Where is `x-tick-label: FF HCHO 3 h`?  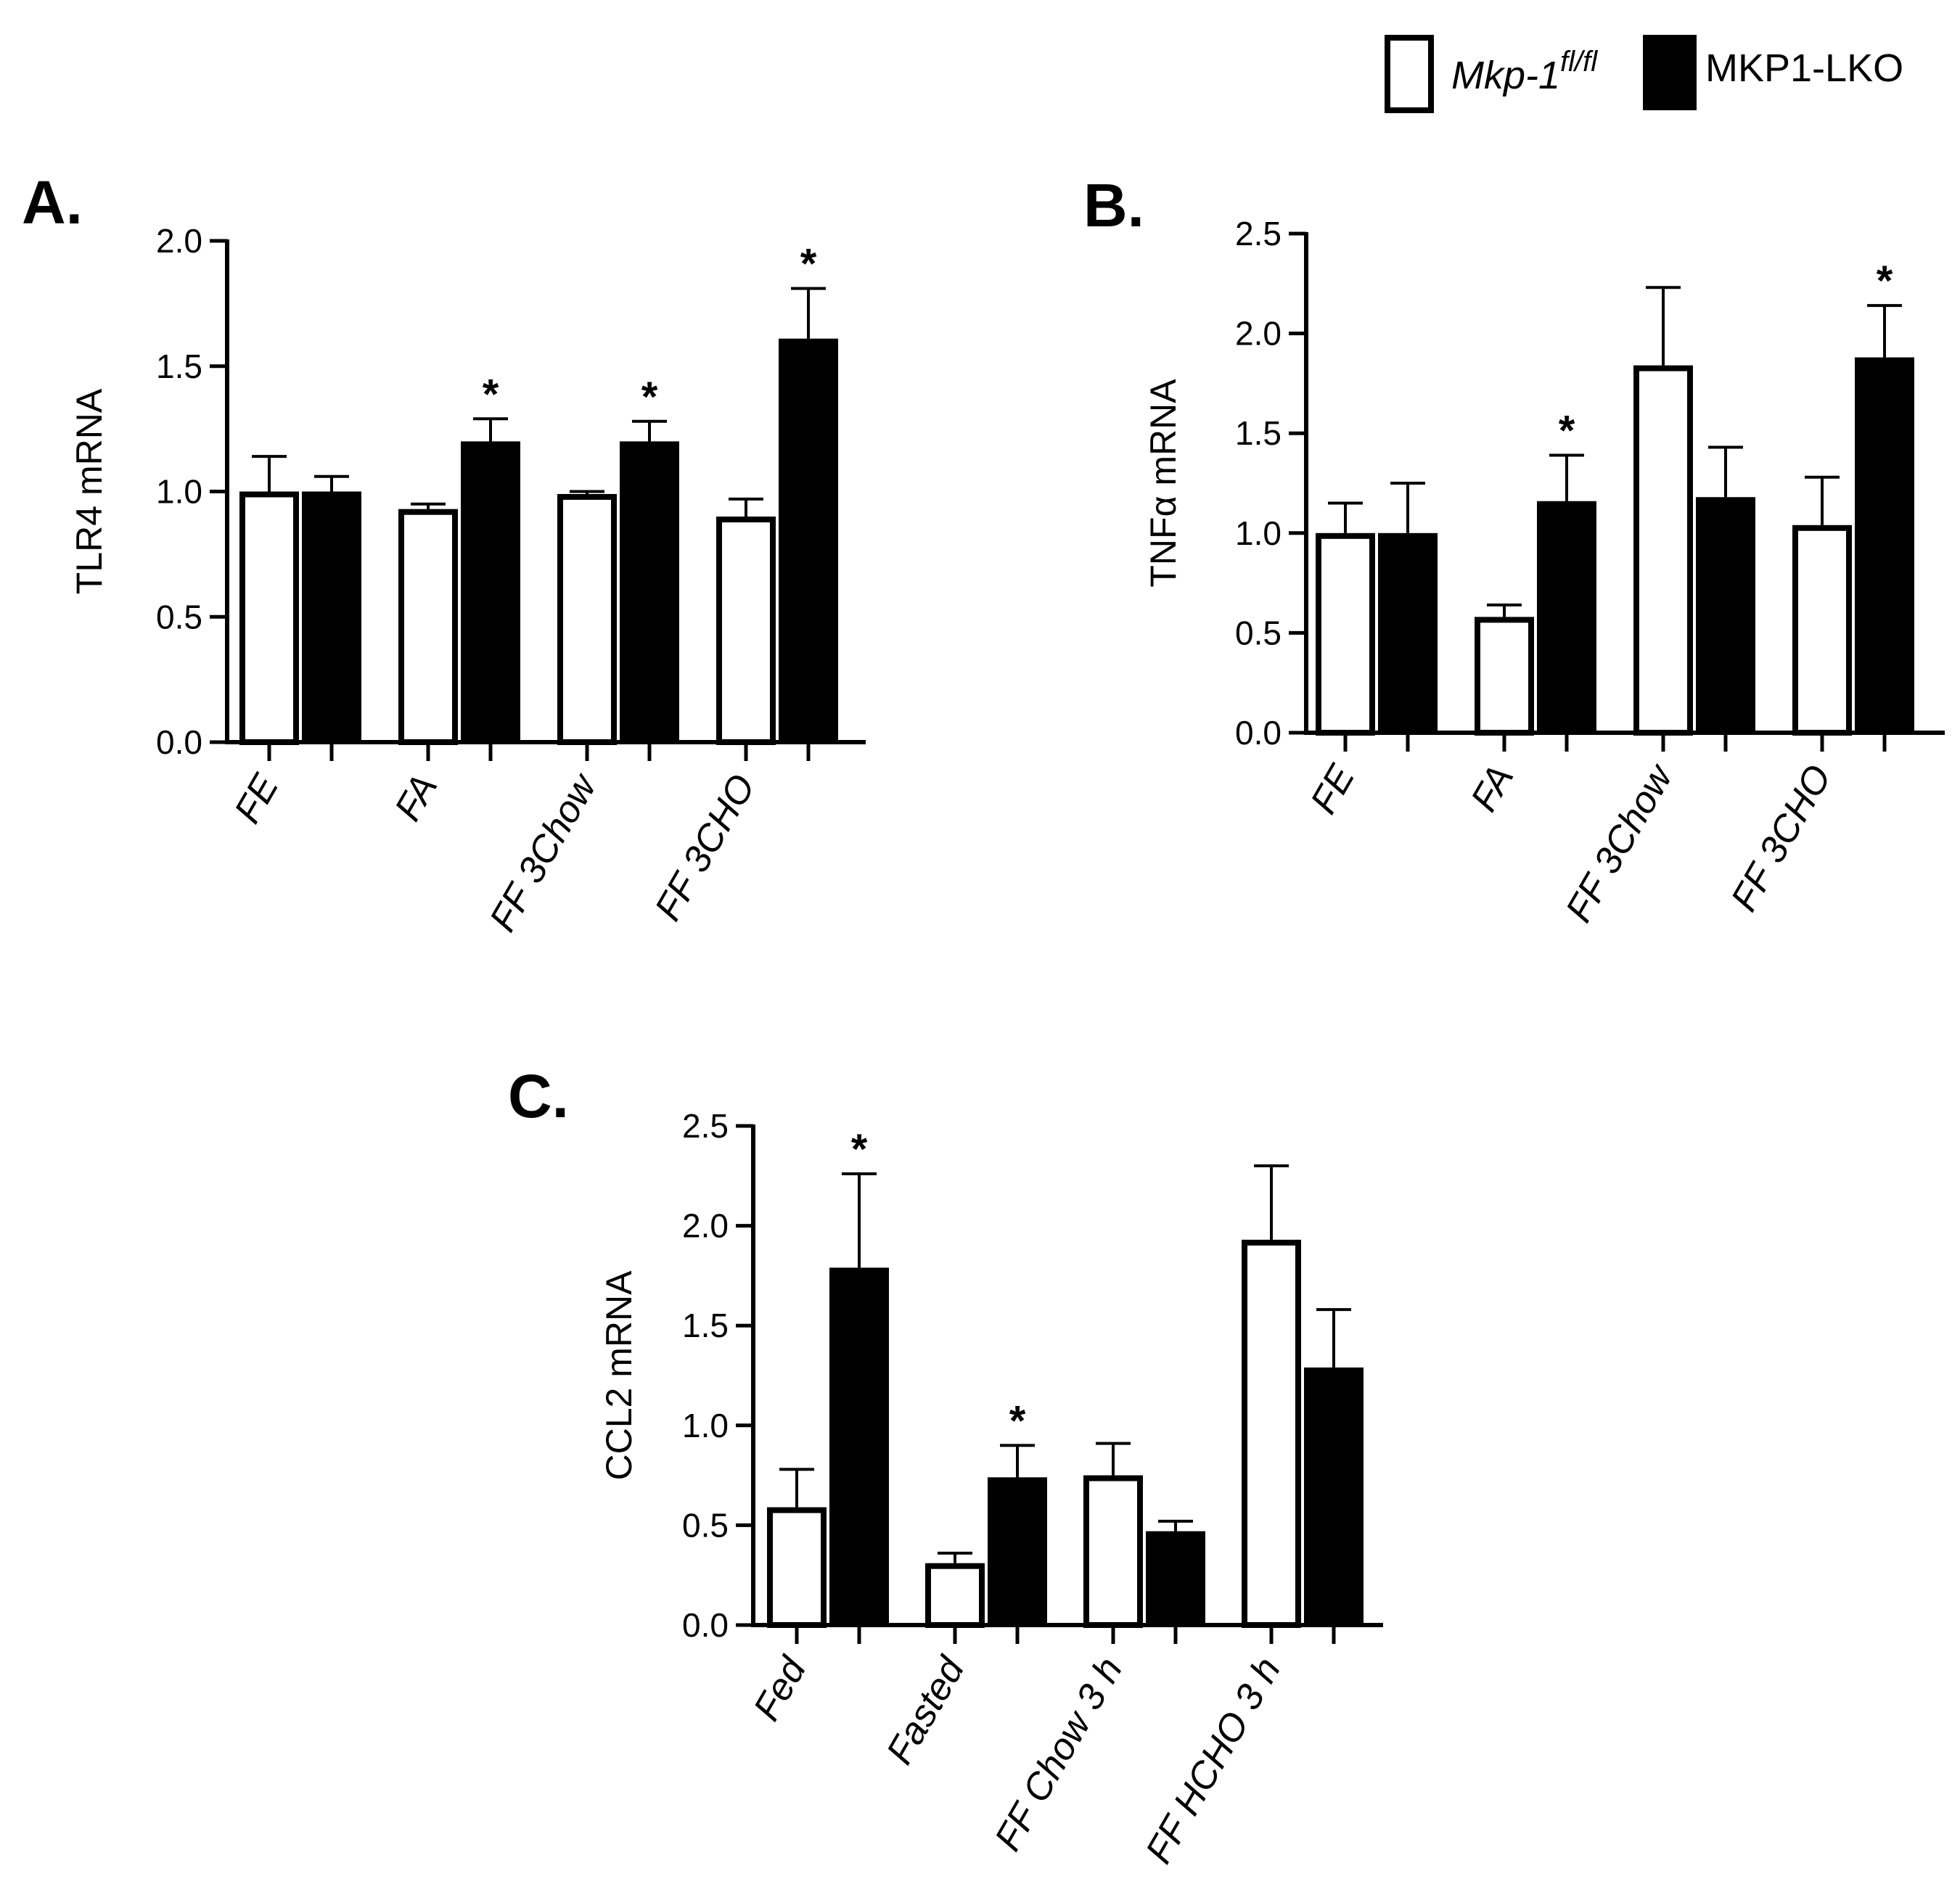 x-tick-label: FF HCHO 3 h is located at coordinates (1213, 1760).